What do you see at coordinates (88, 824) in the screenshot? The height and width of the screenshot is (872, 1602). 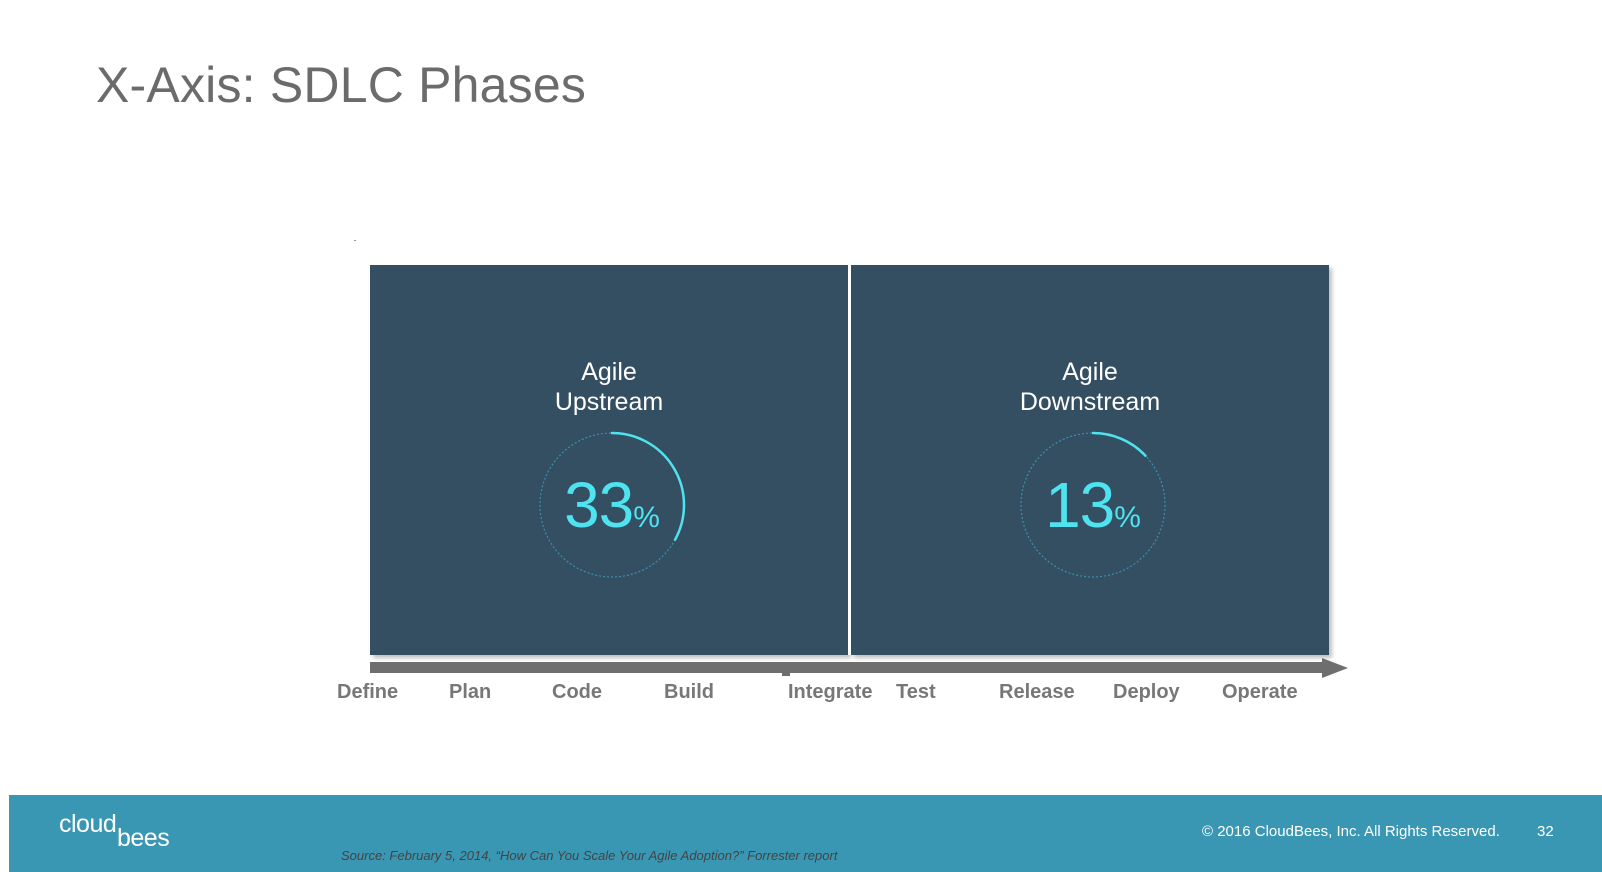 I see `logo-text-cloud: cloud` at bounding box center [88, 824].